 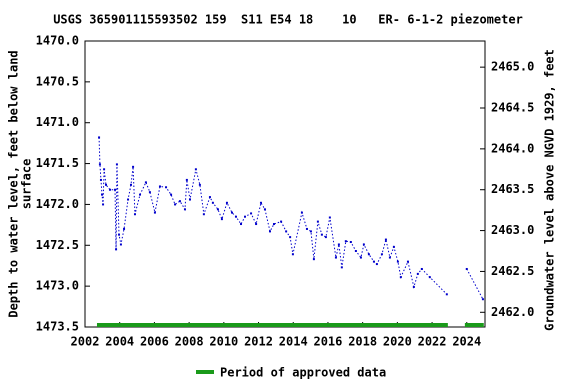 I want to click on x-tick-label: 2004, so click(x=119, y=342).